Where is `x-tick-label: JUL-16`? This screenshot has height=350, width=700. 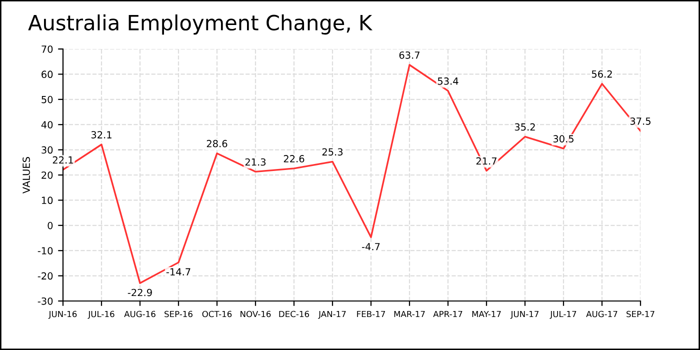
x-tick-label: JUL-16 is located at coordinates (101, 314).